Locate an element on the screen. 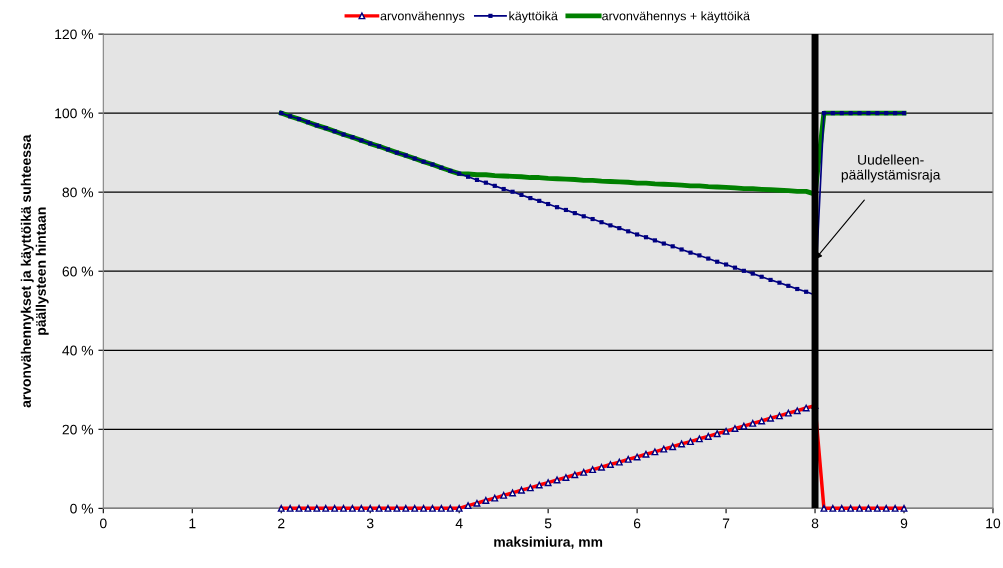  y-tick-label: 40 % is located at coordinates (78, 350).